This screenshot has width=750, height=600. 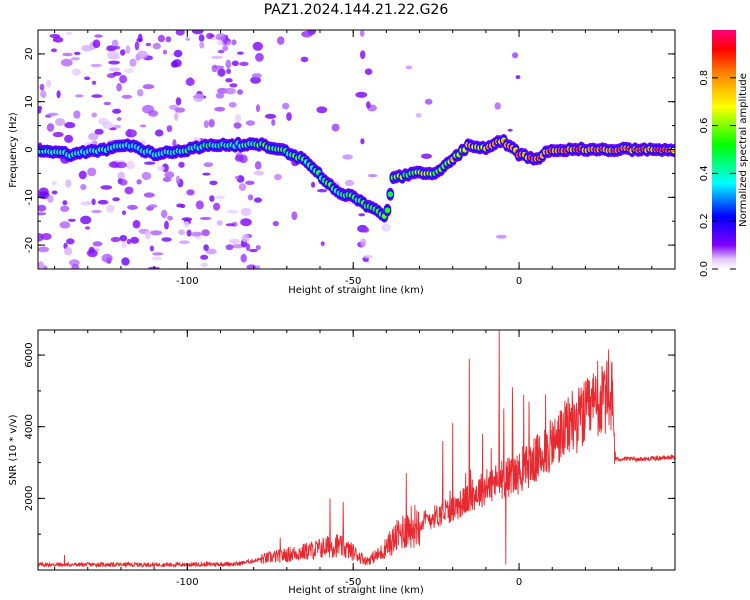 I want to click on colorbar-tick-label: 0.2, so click(x=704, y=221).